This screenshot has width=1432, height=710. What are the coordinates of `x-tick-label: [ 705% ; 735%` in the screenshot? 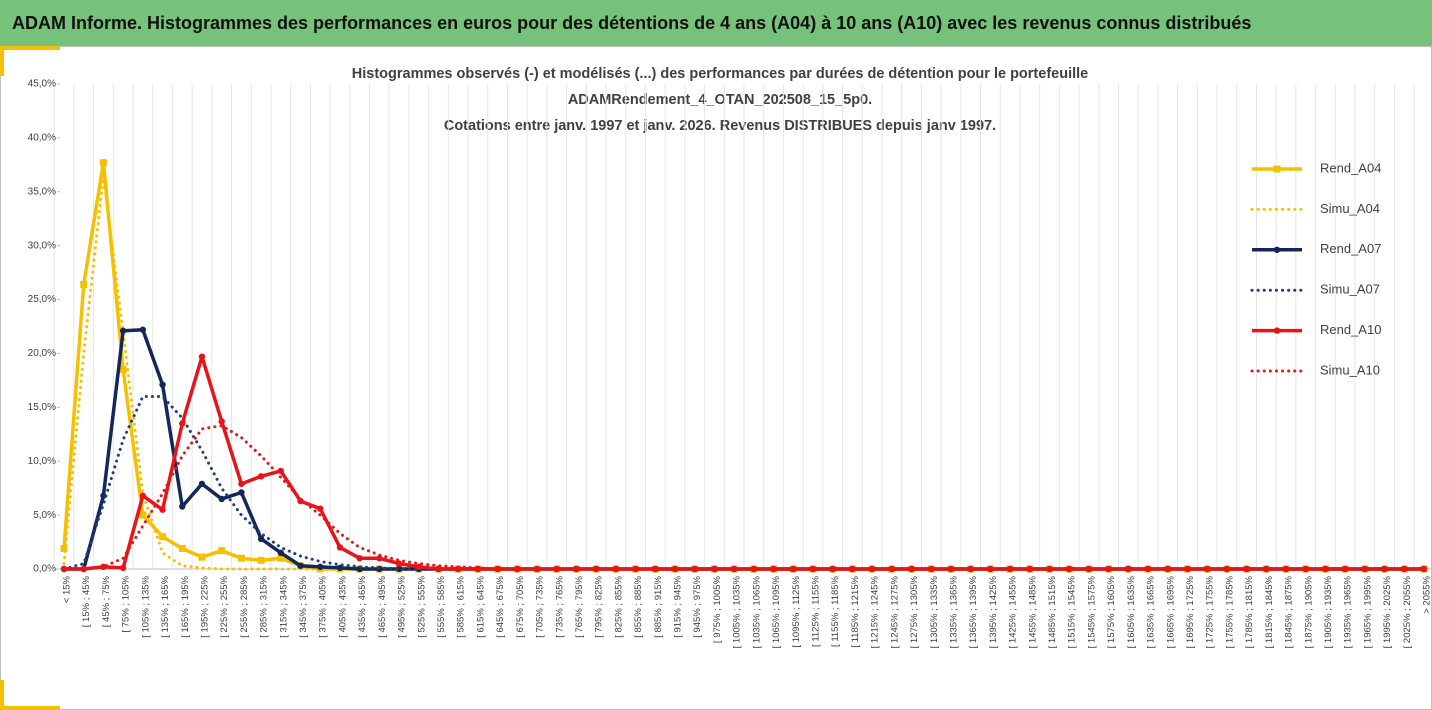 It's located at (540, 606).